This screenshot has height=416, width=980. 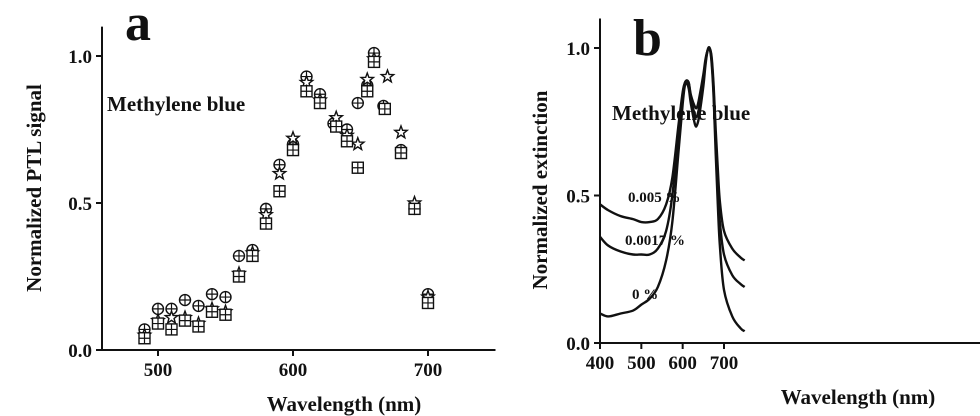 What do you see at coordinates (578, 197) in the screenshot?
I see `panel-b-y-tick-label: 0.5` at bounding box center [578, 197].